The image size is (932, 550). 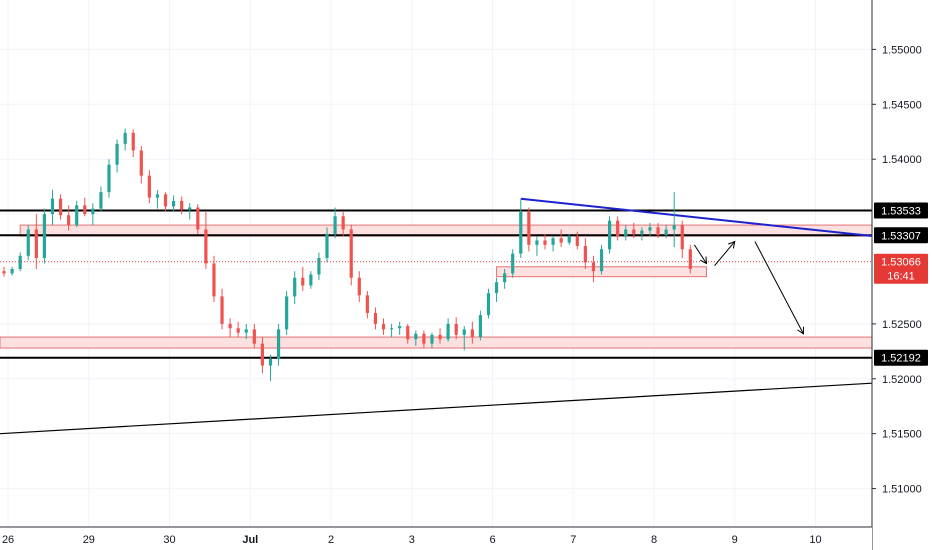 What do you see at coordinates (902, 105) in the screenshot?
I see `y-tick-label: 1.54500` at bounding box center [902, 105].